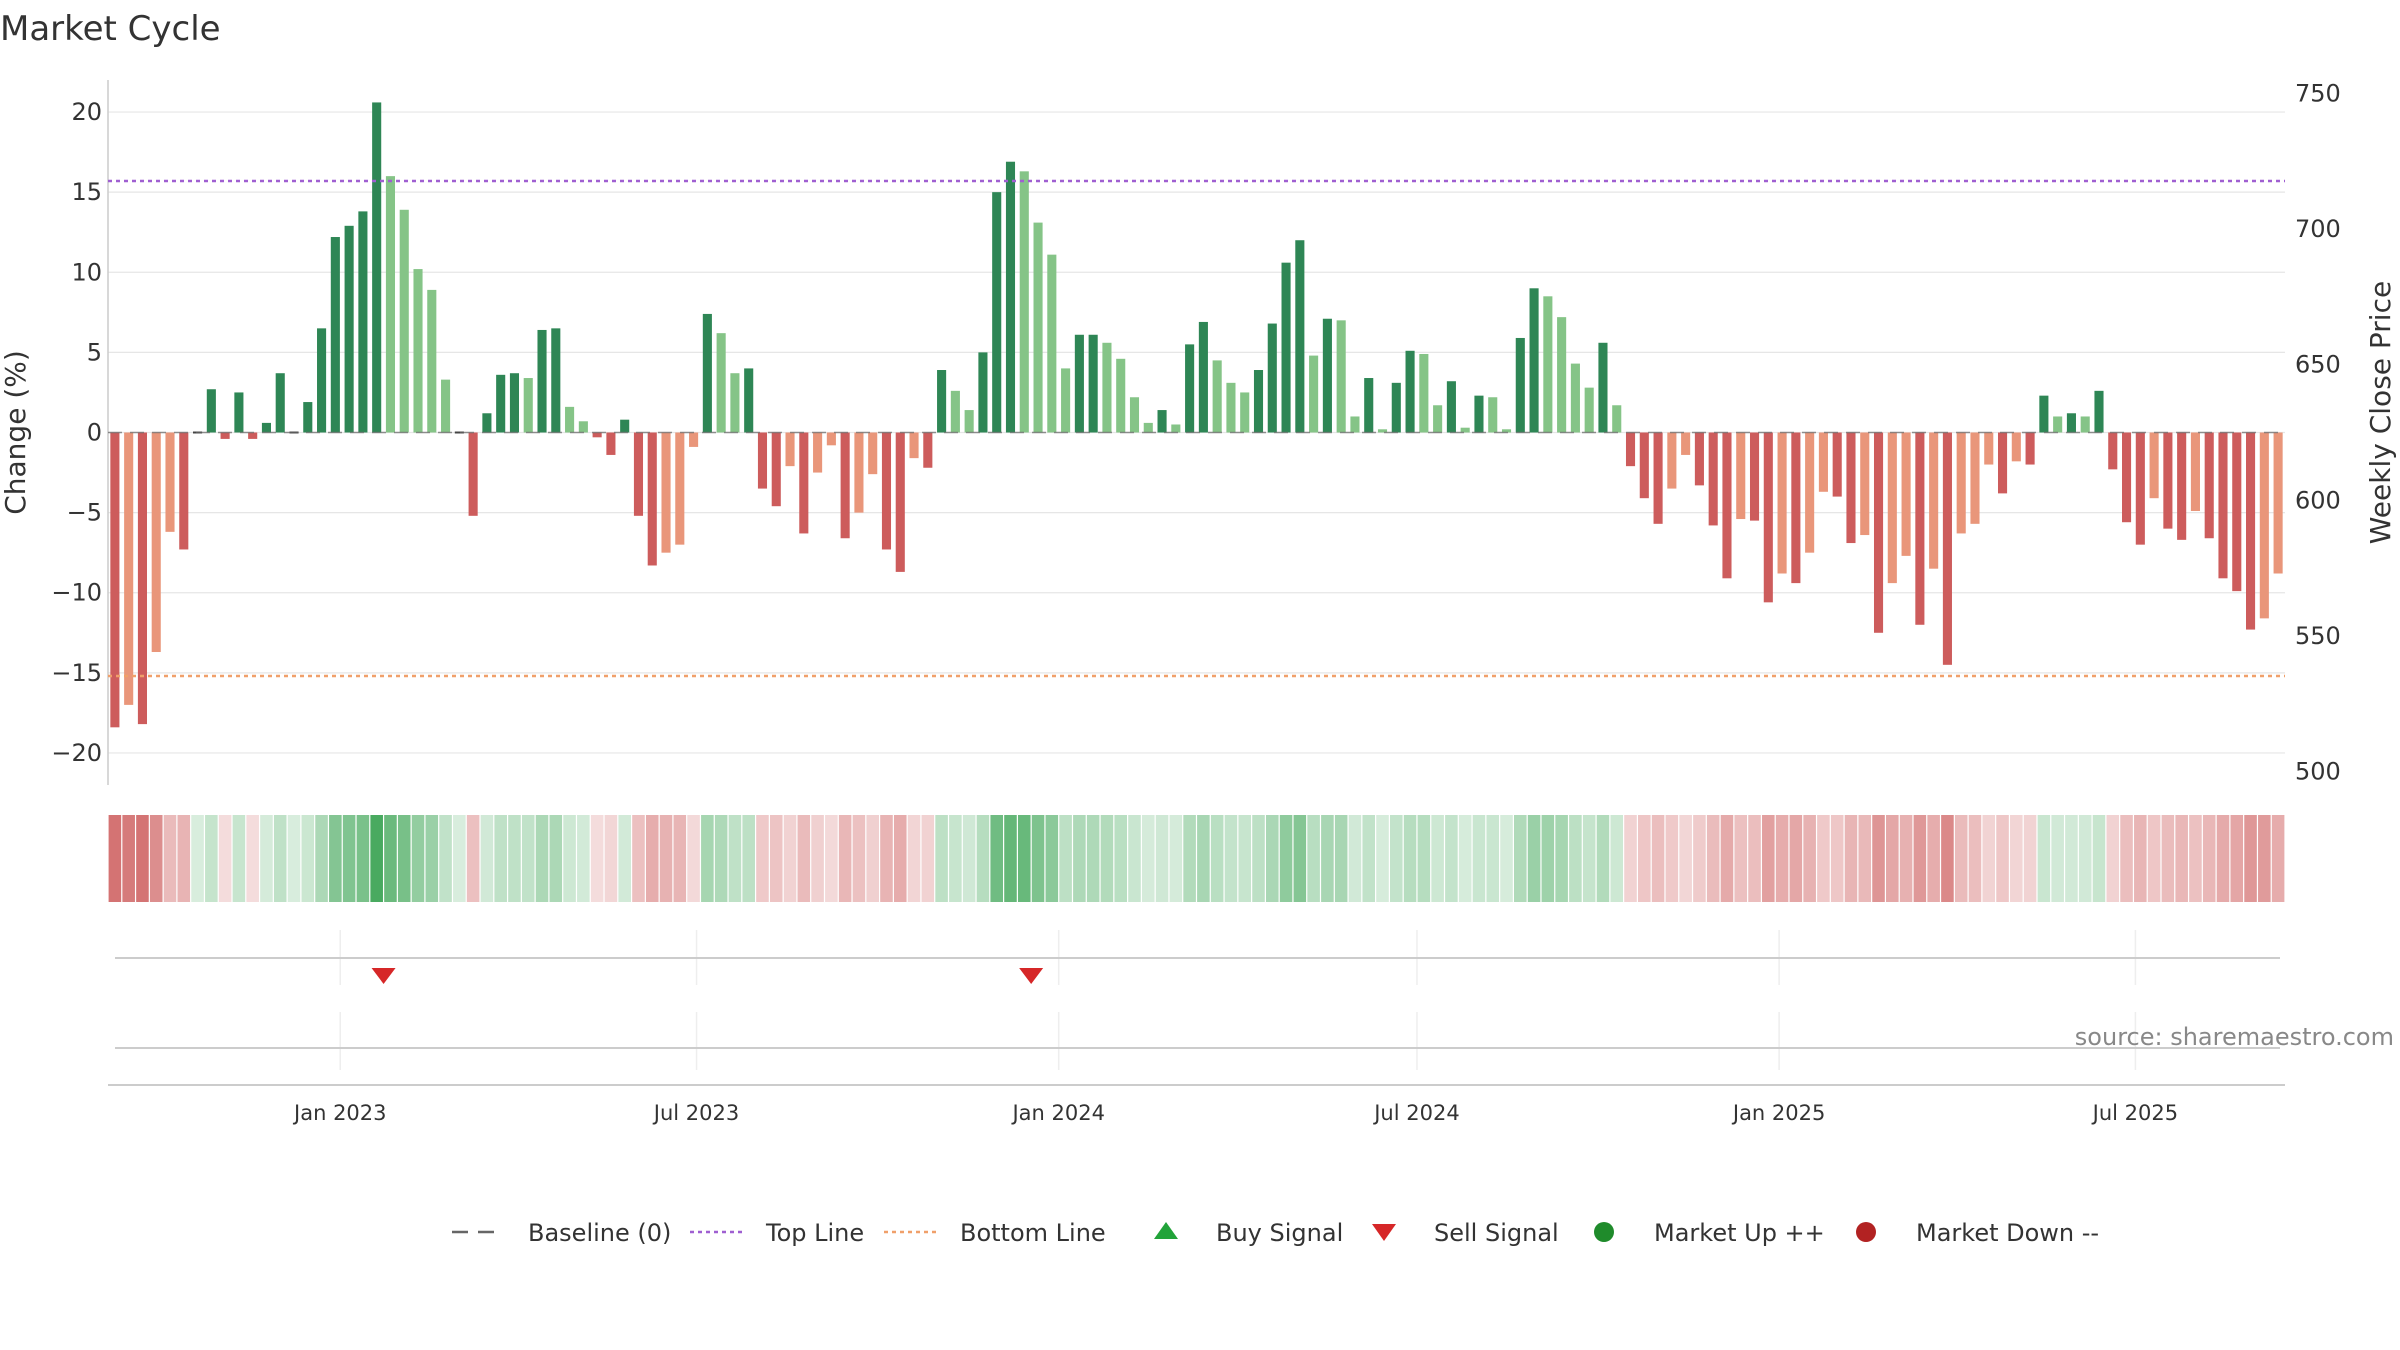 The height and width of the screenshot is (1350, 2400). Describe the element at coordinates (2318, 94) in the screenshot. I see `right-tick-label: 750` at that location.